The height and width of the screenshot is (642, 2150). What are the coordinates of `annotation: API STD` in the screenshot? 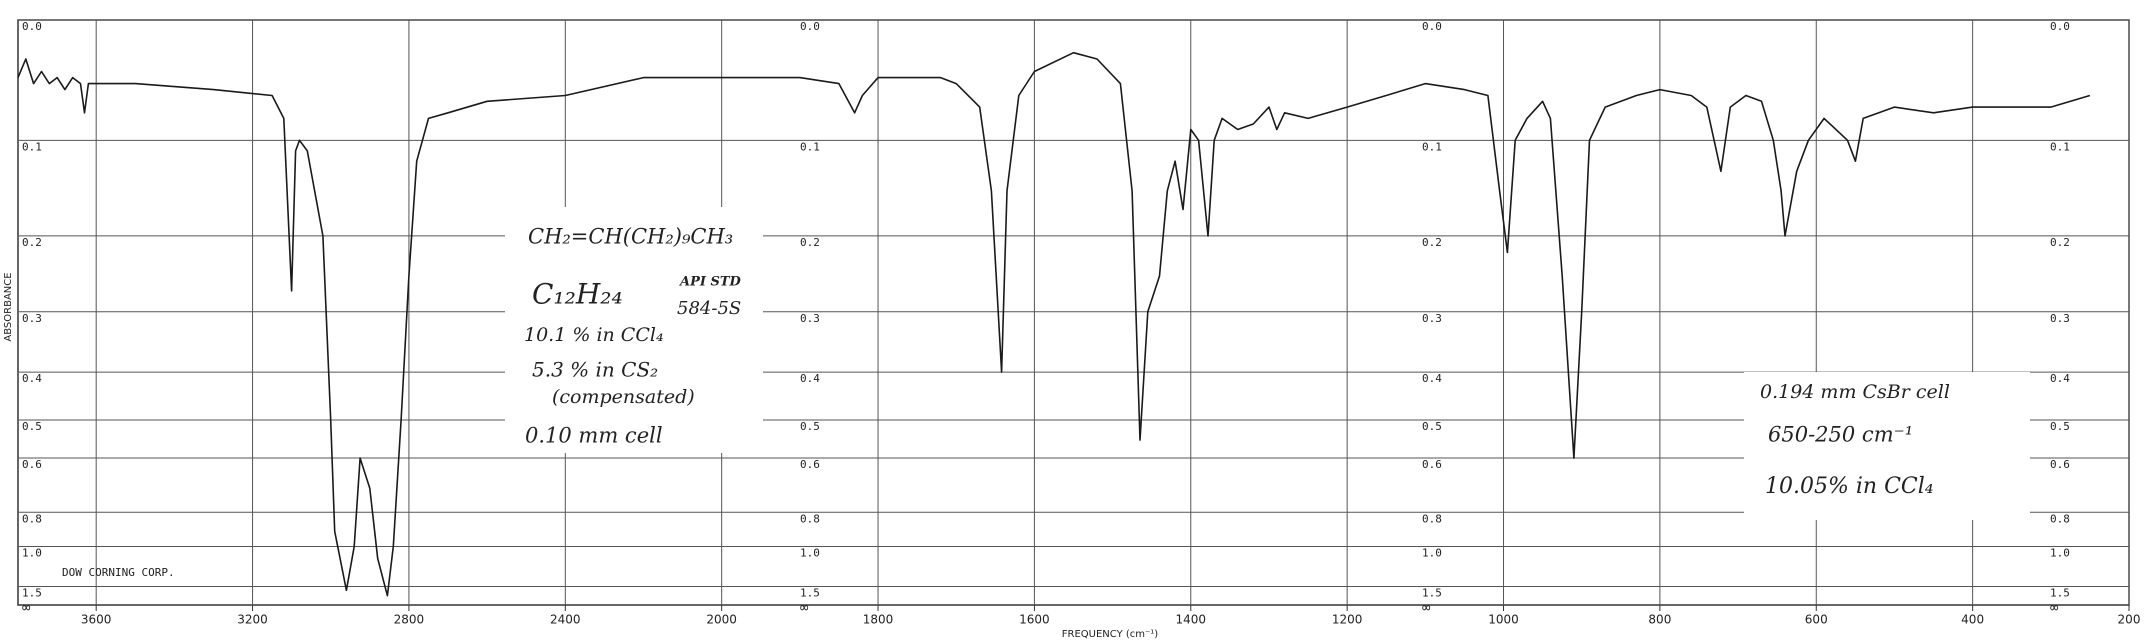 It's located at (710, 282).